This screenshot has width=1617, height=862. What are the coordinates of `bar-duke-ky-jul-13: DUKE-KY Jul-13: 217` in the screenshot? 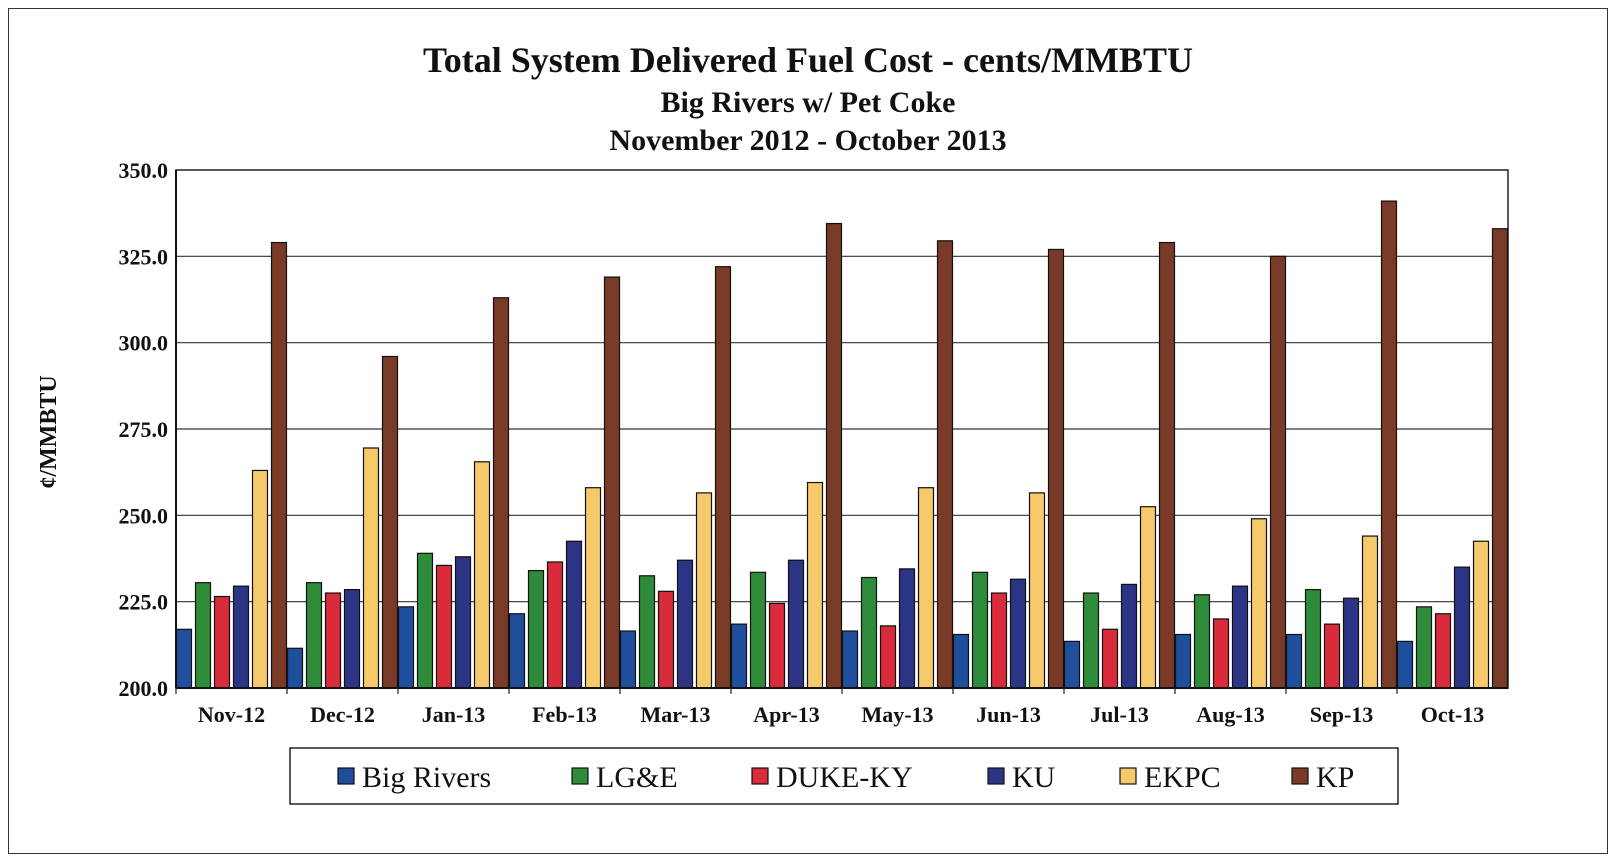 It's located at (1110, 658).